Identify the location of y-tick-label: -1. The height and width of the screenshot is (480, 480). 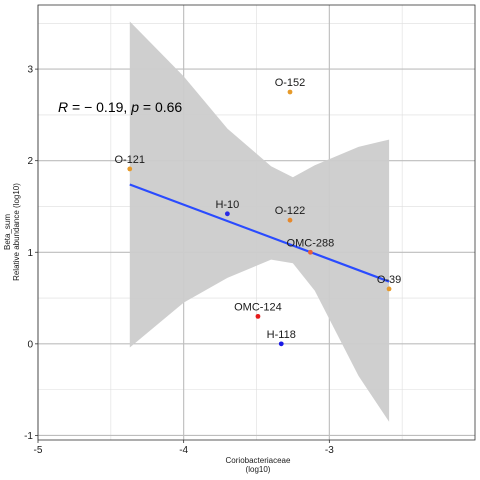
(28, 436).